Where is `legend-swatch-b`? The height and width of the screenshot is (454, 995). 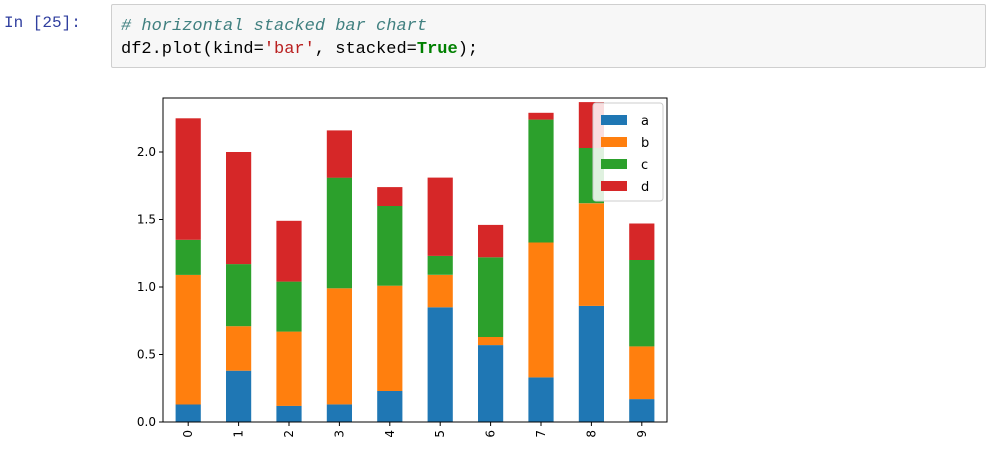 legend-swatch-b is located at coordinates (614, 142).